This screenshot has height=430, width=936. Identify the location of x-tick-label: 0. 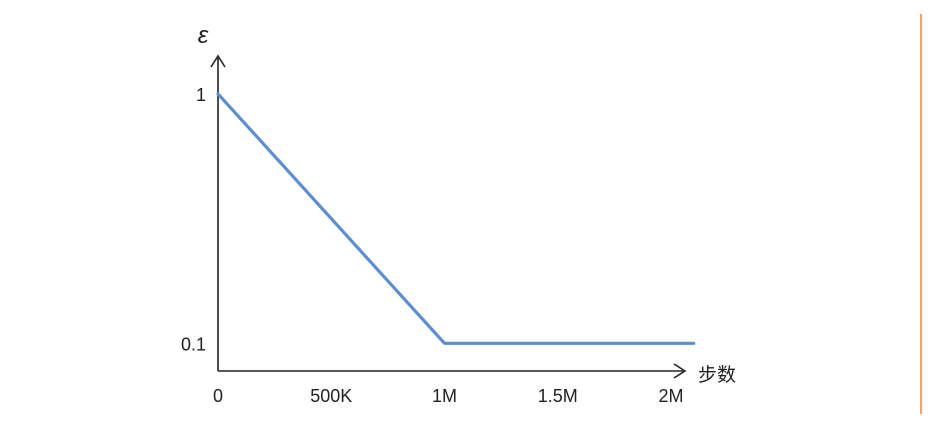
(218, 396).